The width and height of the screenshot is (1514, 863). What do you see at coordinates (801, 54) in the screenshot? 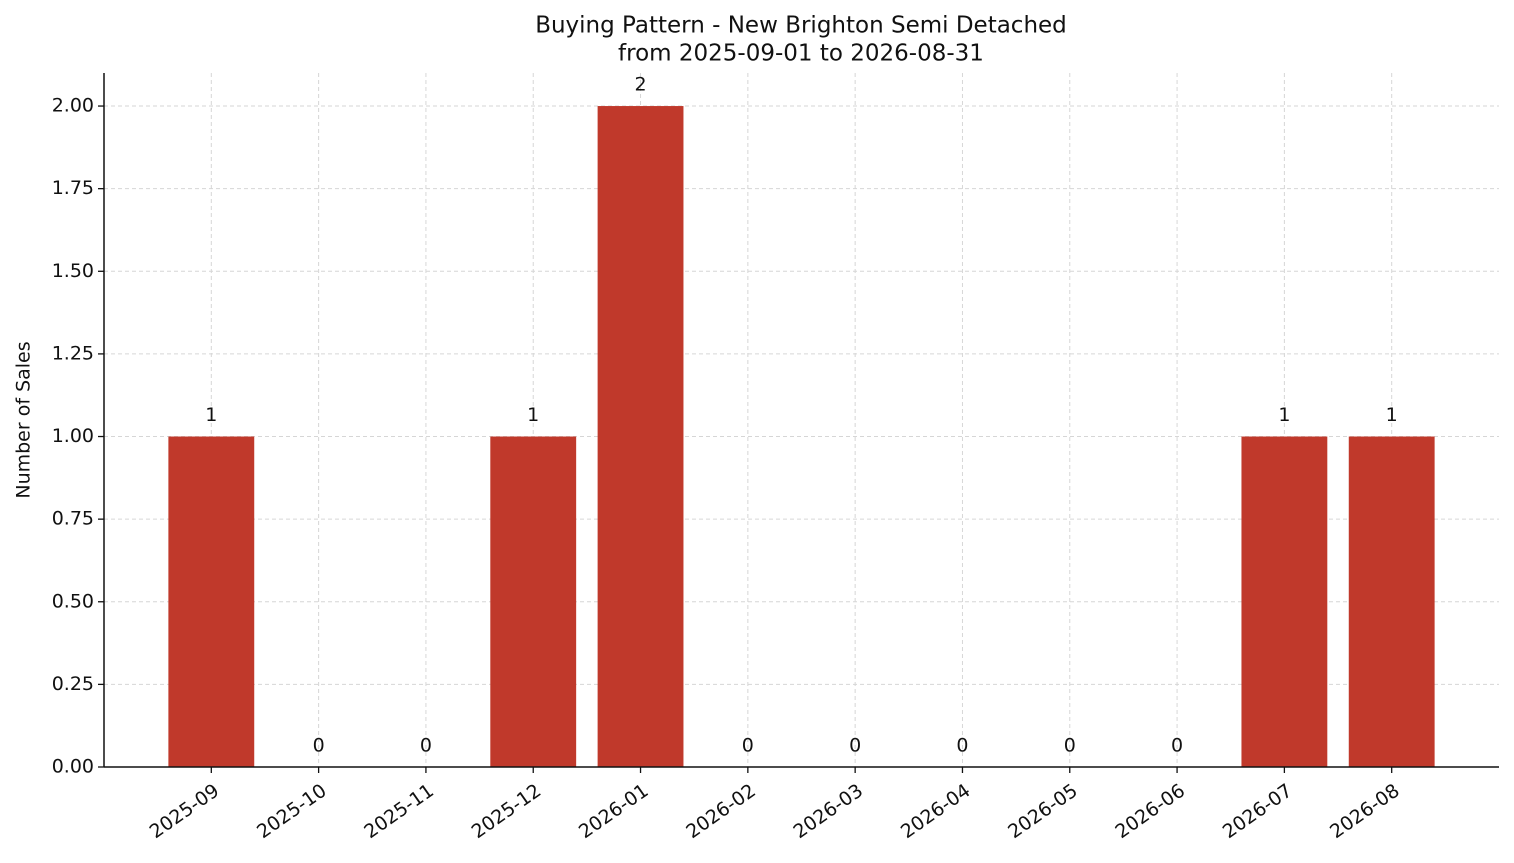
I see `chart-subtitle: from 2025-09-01 to 2026-08-31` at bounding box center [801, 54].